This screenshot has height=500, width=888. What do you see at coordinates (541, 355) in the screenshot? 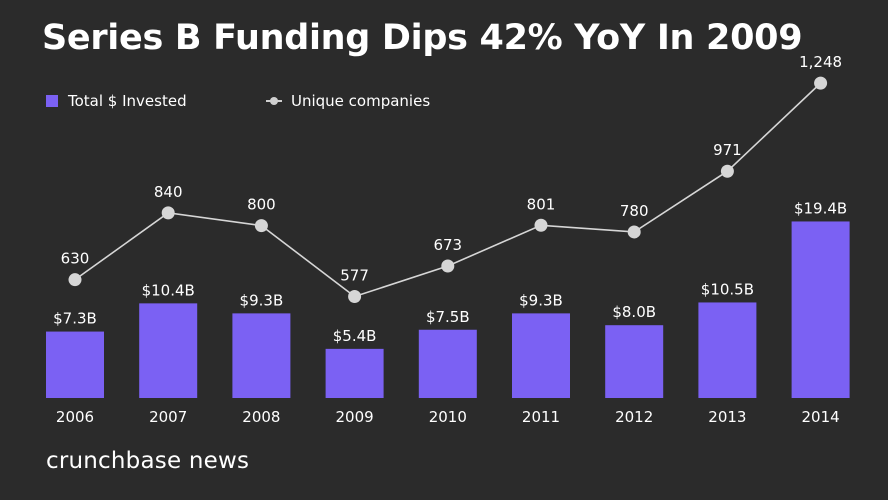
I see `bar-2011` at bounding box center [541, 355].